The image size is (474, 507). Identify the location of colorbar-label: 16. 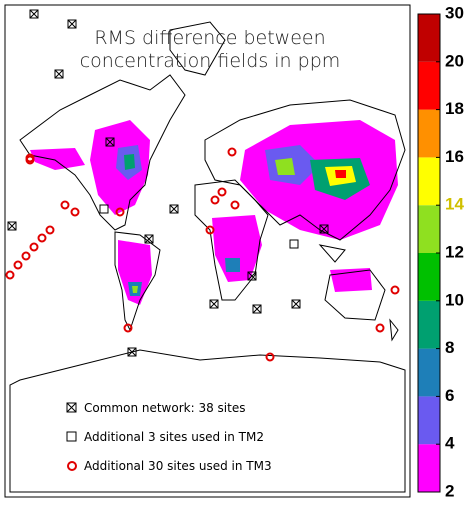
(454, 156).